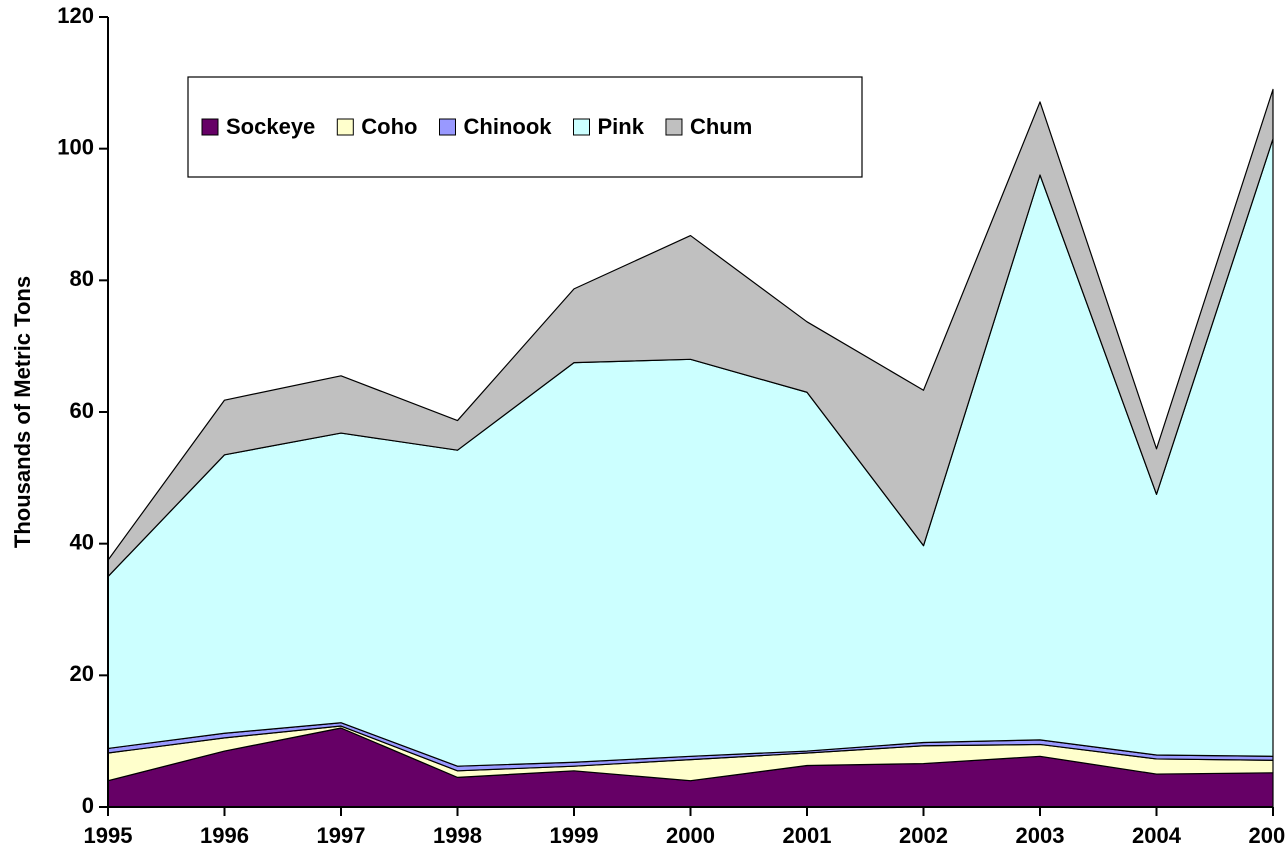  Describe the element at coordinates (82, 673) in the screenshot. I see `y-tick-label: 20` at that location.